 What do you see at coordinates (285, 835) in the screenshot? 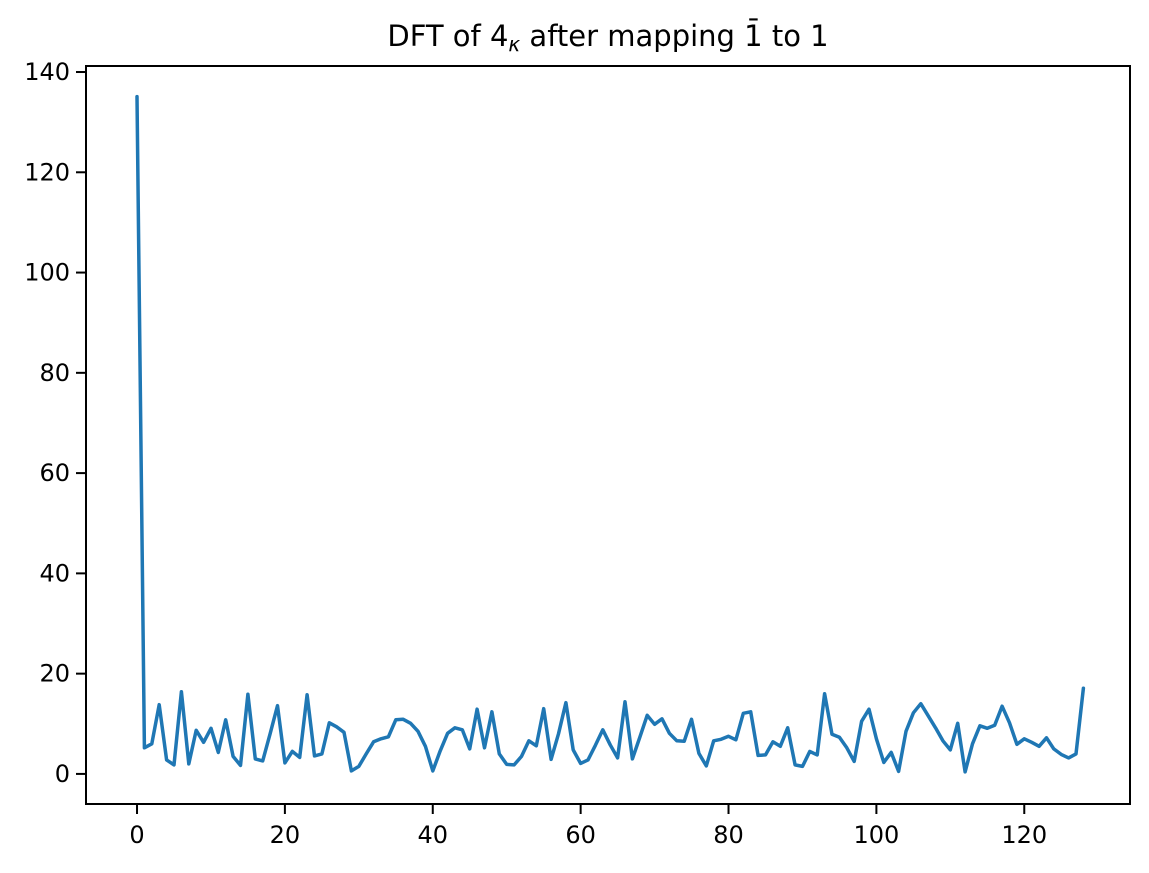
I see `x-tick-label: 20` at bounding box center [285, 835].